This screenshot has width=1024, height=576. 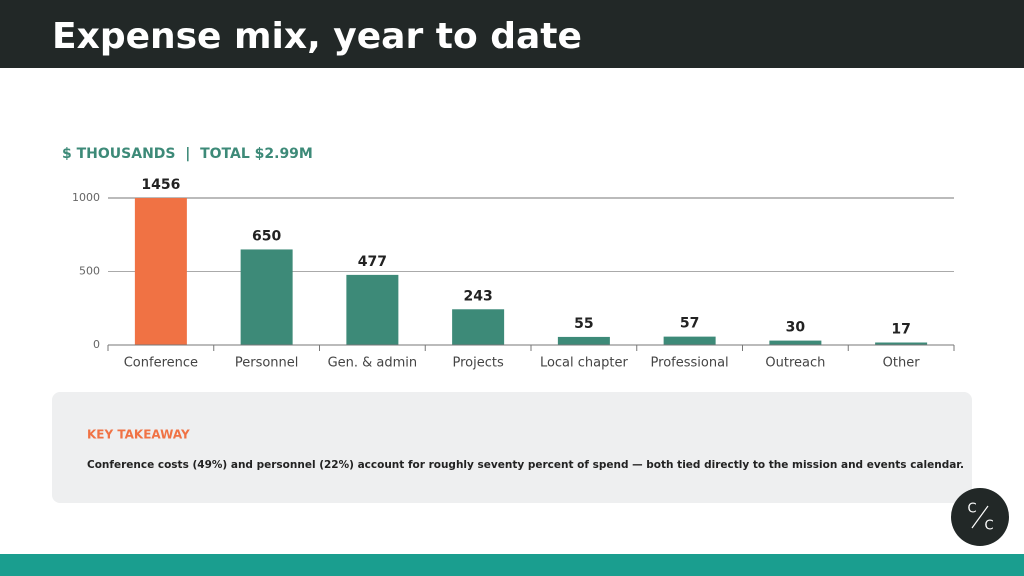 What do you see at coordinates (583, 324) in the screenshot?
I see `value-label: 55` at bounding box center [583, 324].